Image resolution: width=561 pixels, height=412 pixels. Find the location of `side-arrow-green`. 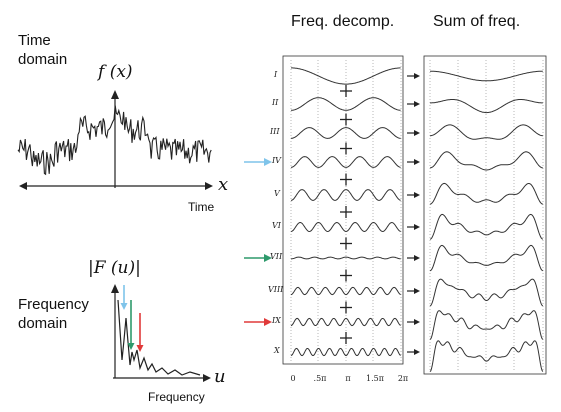

side-arrow-green is located at coordinates (258, 258).